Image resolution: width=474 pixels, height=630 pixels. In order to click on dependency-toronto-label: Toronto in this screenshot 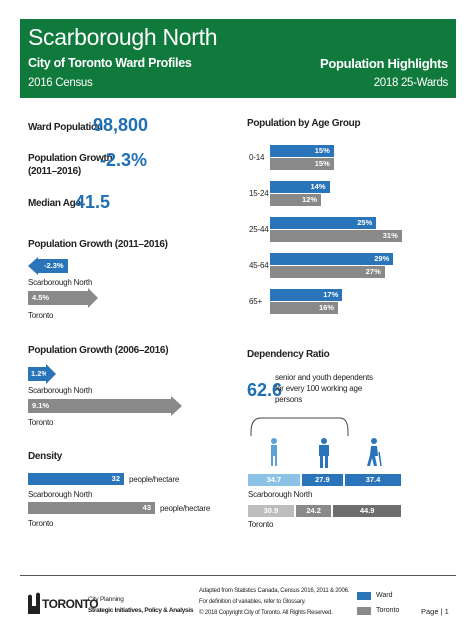, I will do `click(261, 524)`.